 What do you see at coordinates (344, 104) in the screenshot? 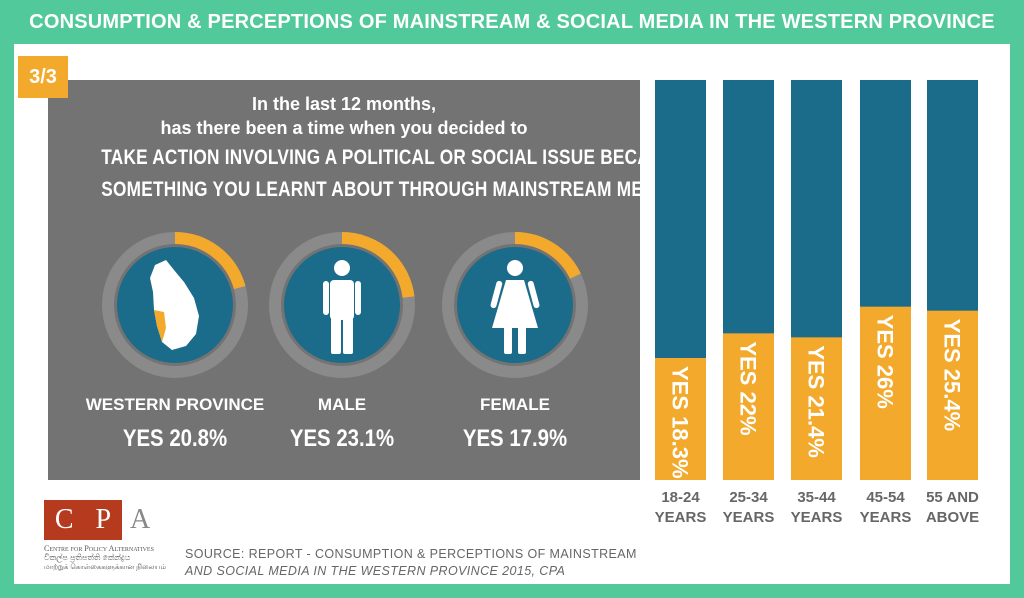
I see `question-line-1: In the last 12 months,` at bounding box center [344, 104].